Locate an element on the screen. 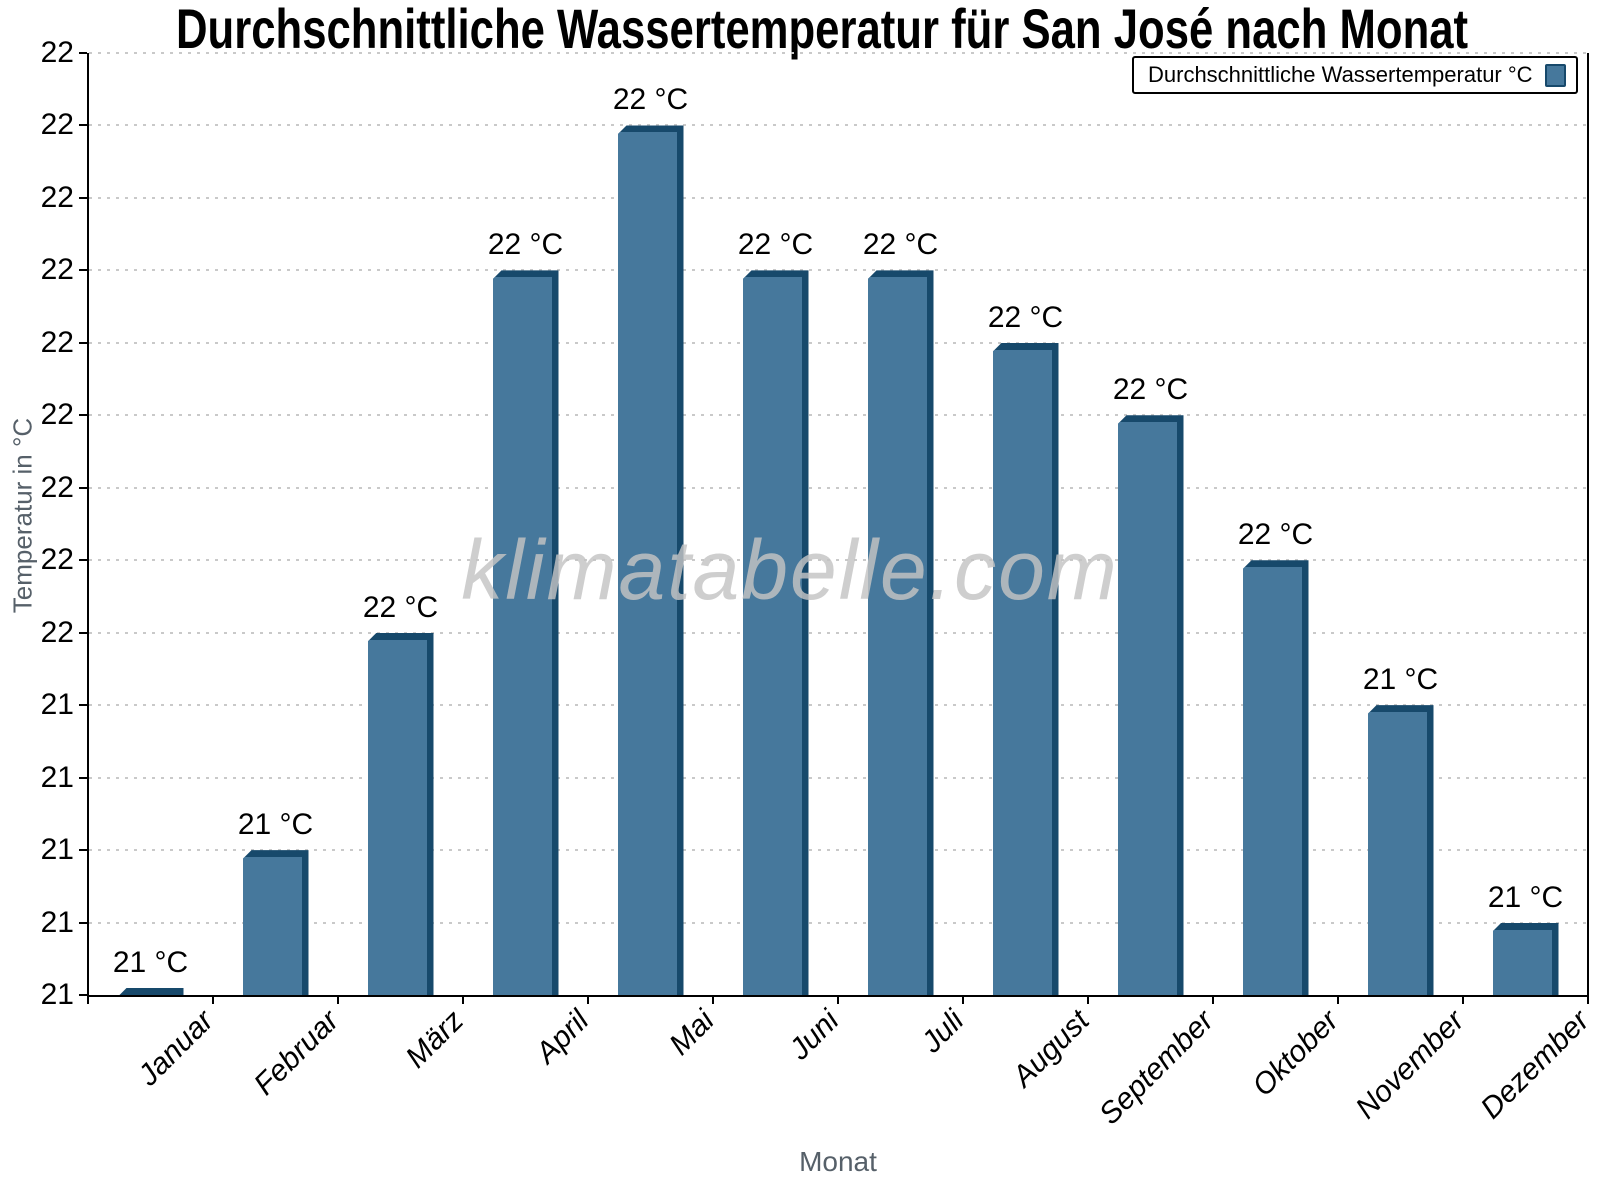 This screenshot has width=1600, height=1200. x-axis-title: Monat is located at coordinates (838, 1161).